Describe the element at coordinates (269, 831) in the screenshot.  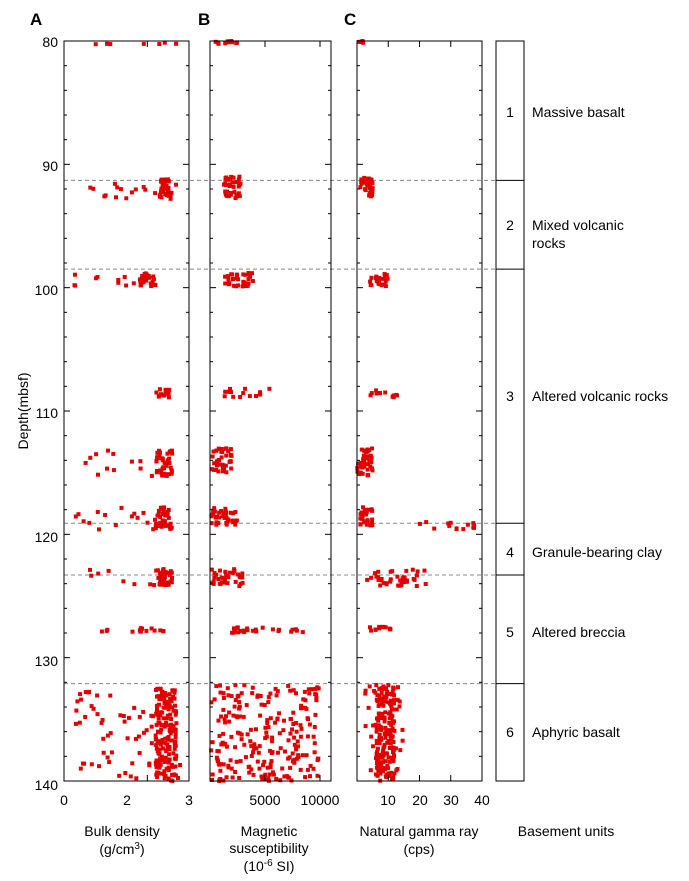
I see `xlabel-b-line1: Magnetic` at that location.